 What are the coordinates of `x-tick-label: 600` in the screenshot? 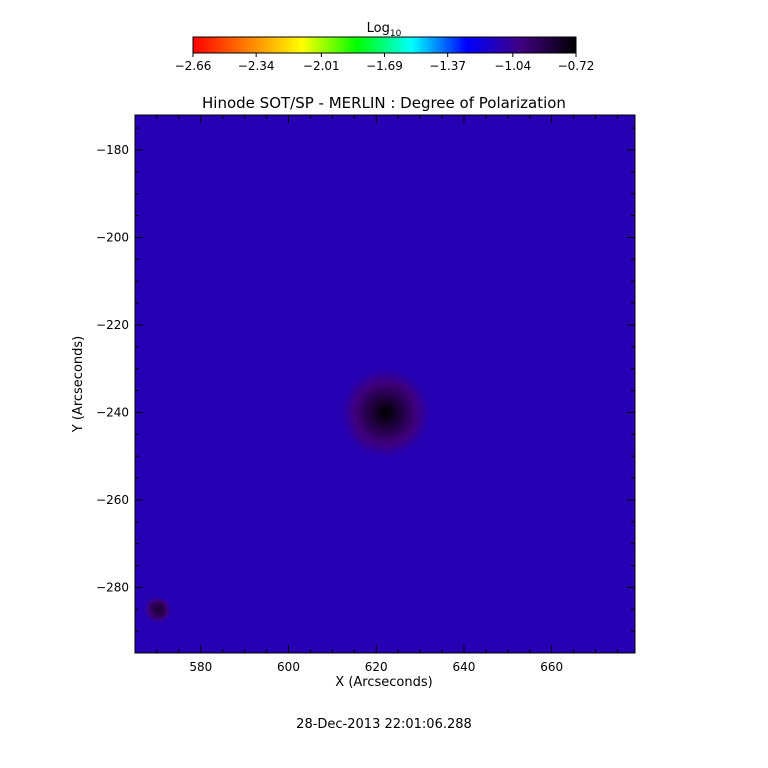 It's located at (288, 667).